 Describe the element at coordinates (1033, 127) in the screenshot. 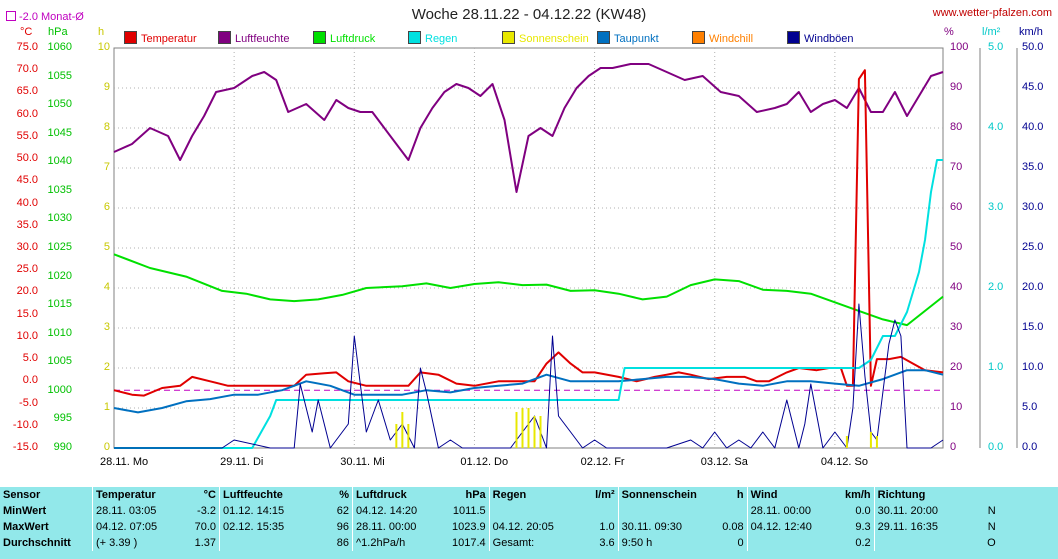

I see `wind-tick-label: 40.0` at that location.